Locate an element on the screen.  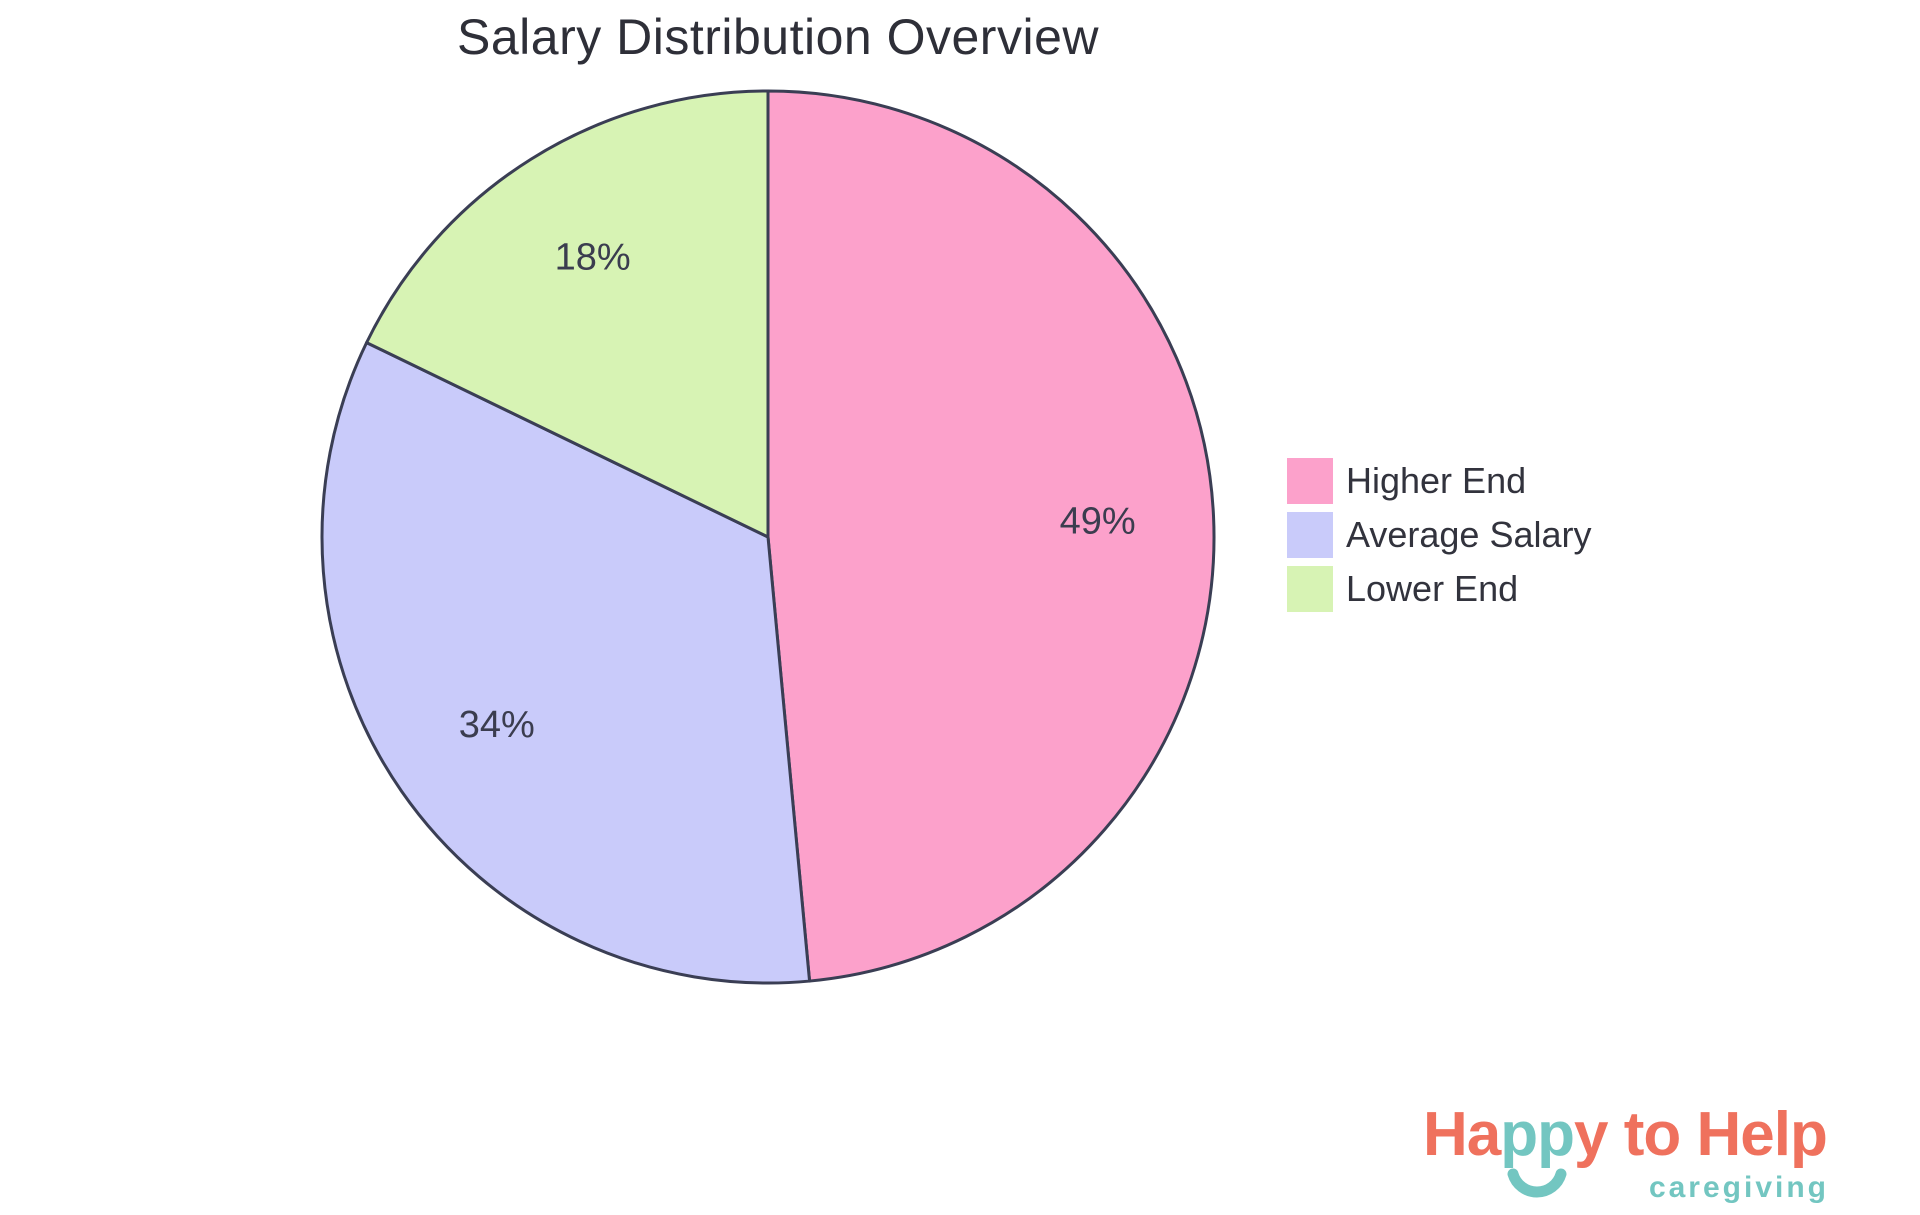
happy-to-help-logo: Happ y to Help caregiving is located at coordinates (1651, 1153).